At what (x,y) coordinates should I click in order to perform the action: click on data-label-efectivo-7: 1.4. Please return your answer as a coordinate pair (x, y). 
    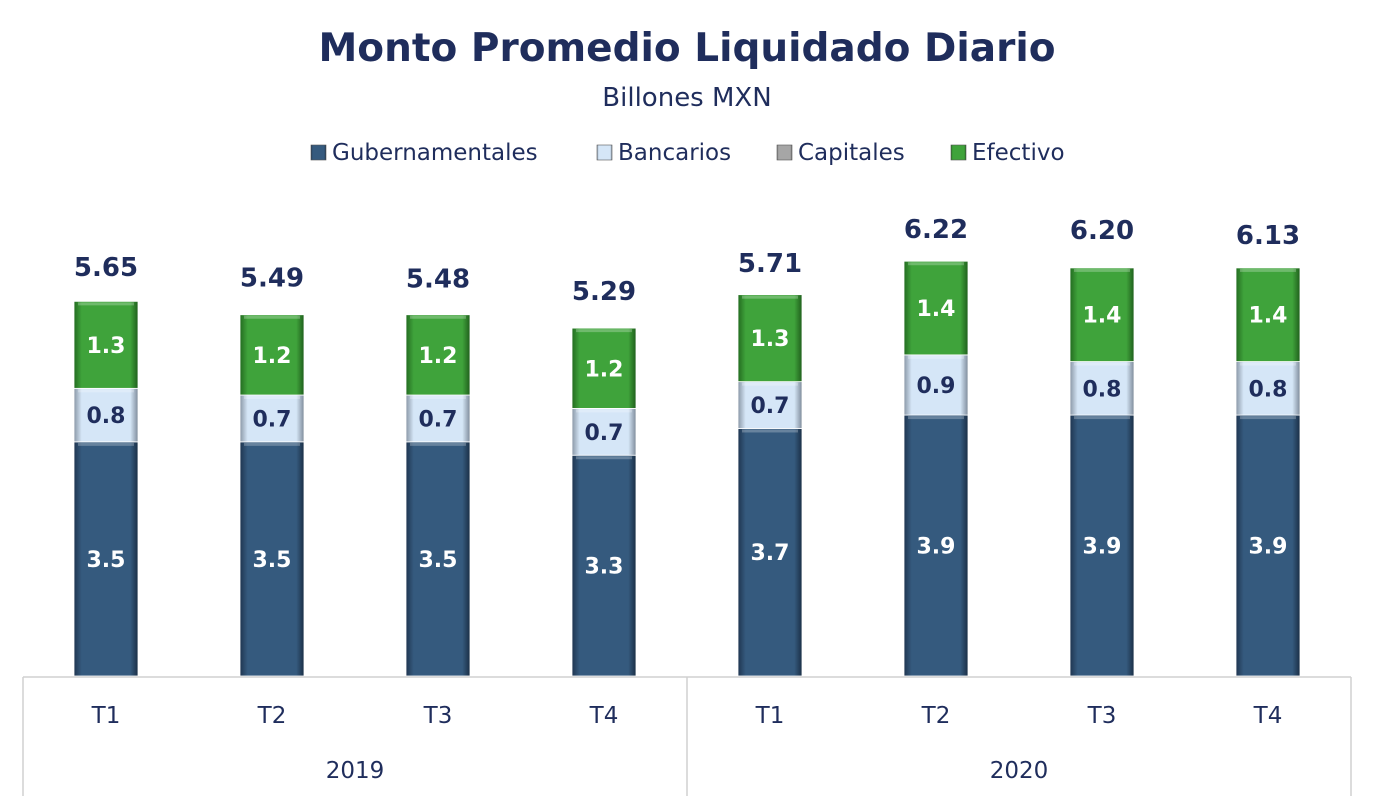
    Looking at the image, I should click on (1102, 316).